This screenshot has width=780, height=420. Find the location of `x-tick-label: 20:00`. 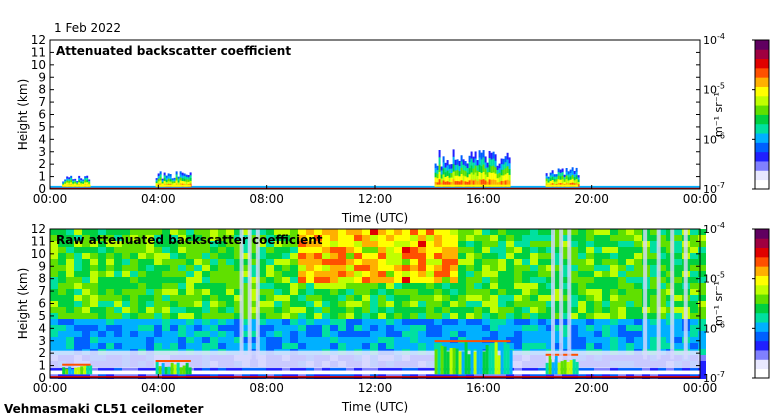

x-tick-label: 20:00 is located at coordinates (591, 388).